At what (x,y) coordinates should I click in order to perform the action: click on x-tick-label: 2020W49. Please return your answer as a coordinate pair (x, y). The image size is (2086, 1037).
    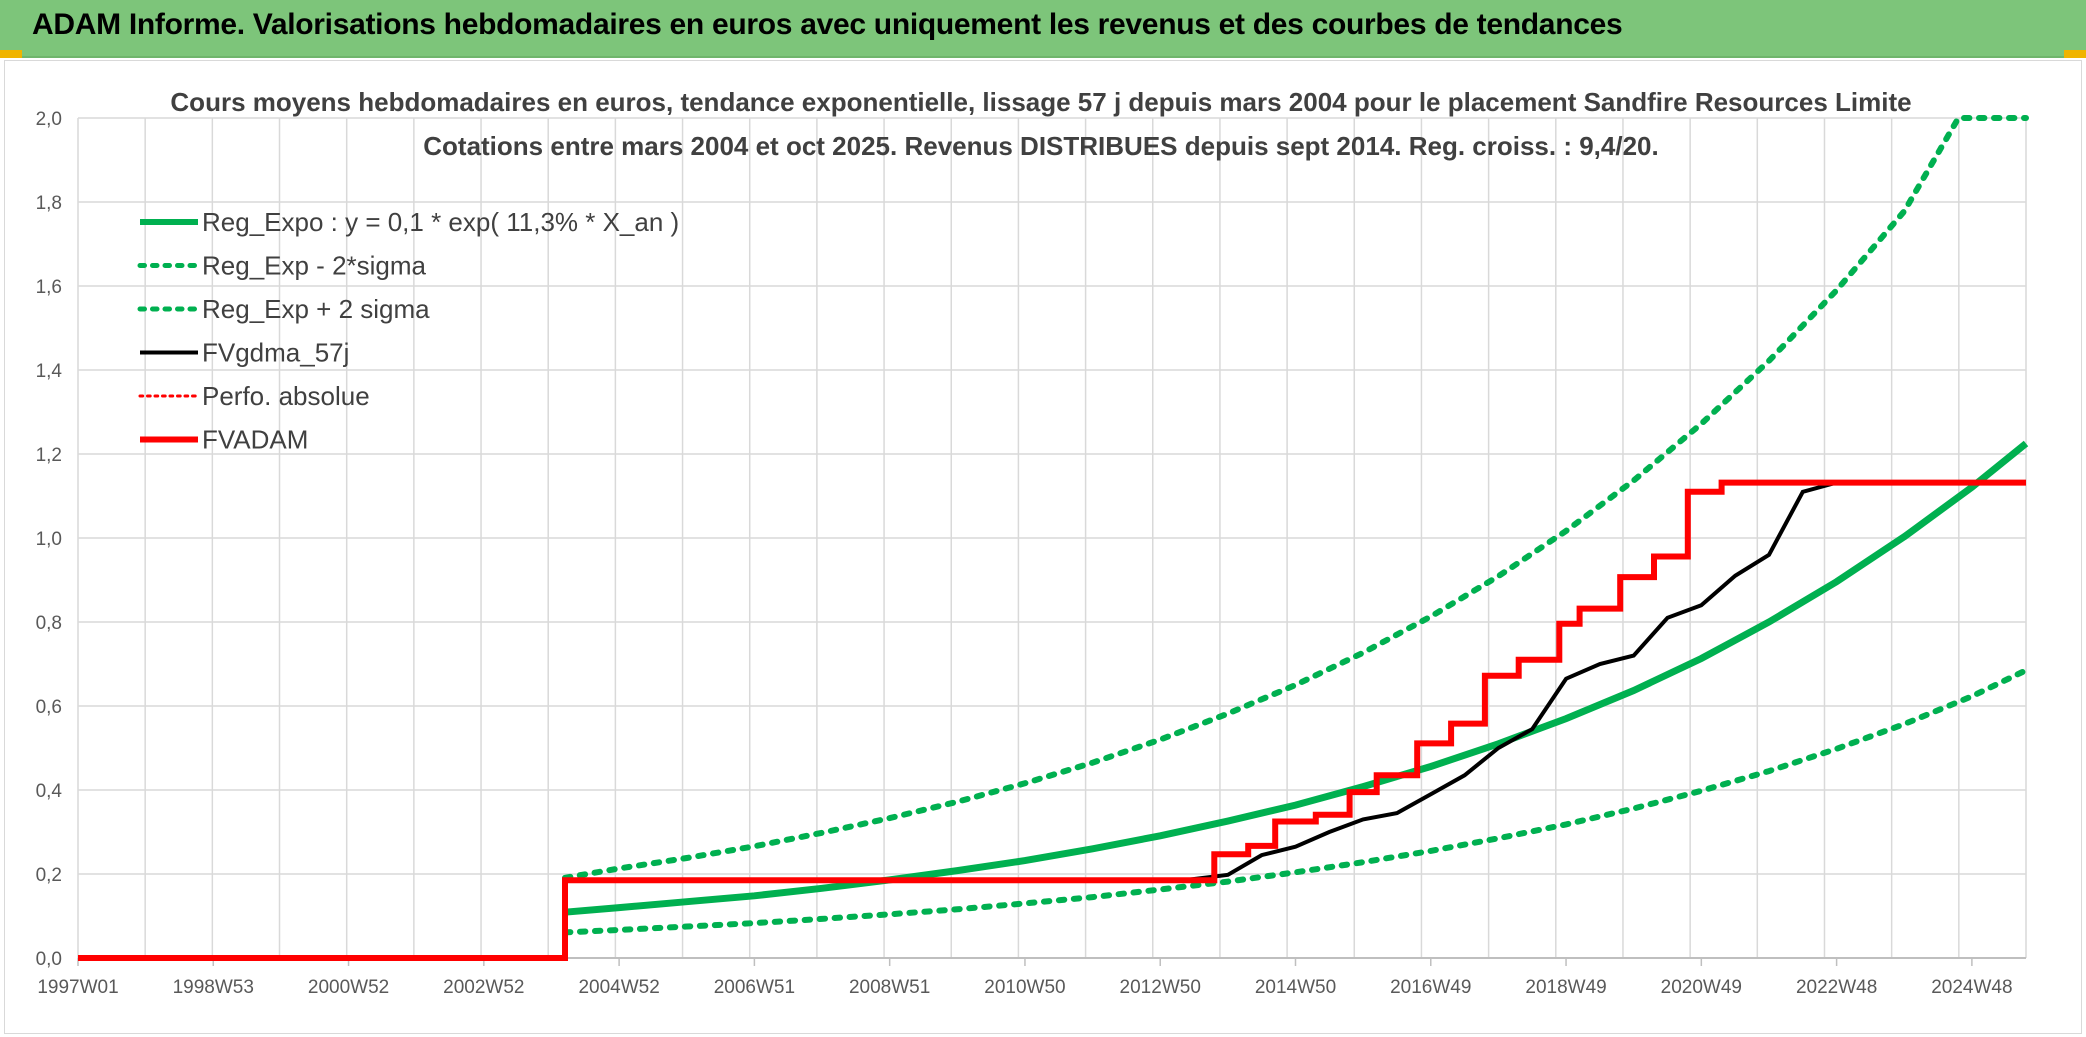
    Looking at the image, I should click on (1701, 987).